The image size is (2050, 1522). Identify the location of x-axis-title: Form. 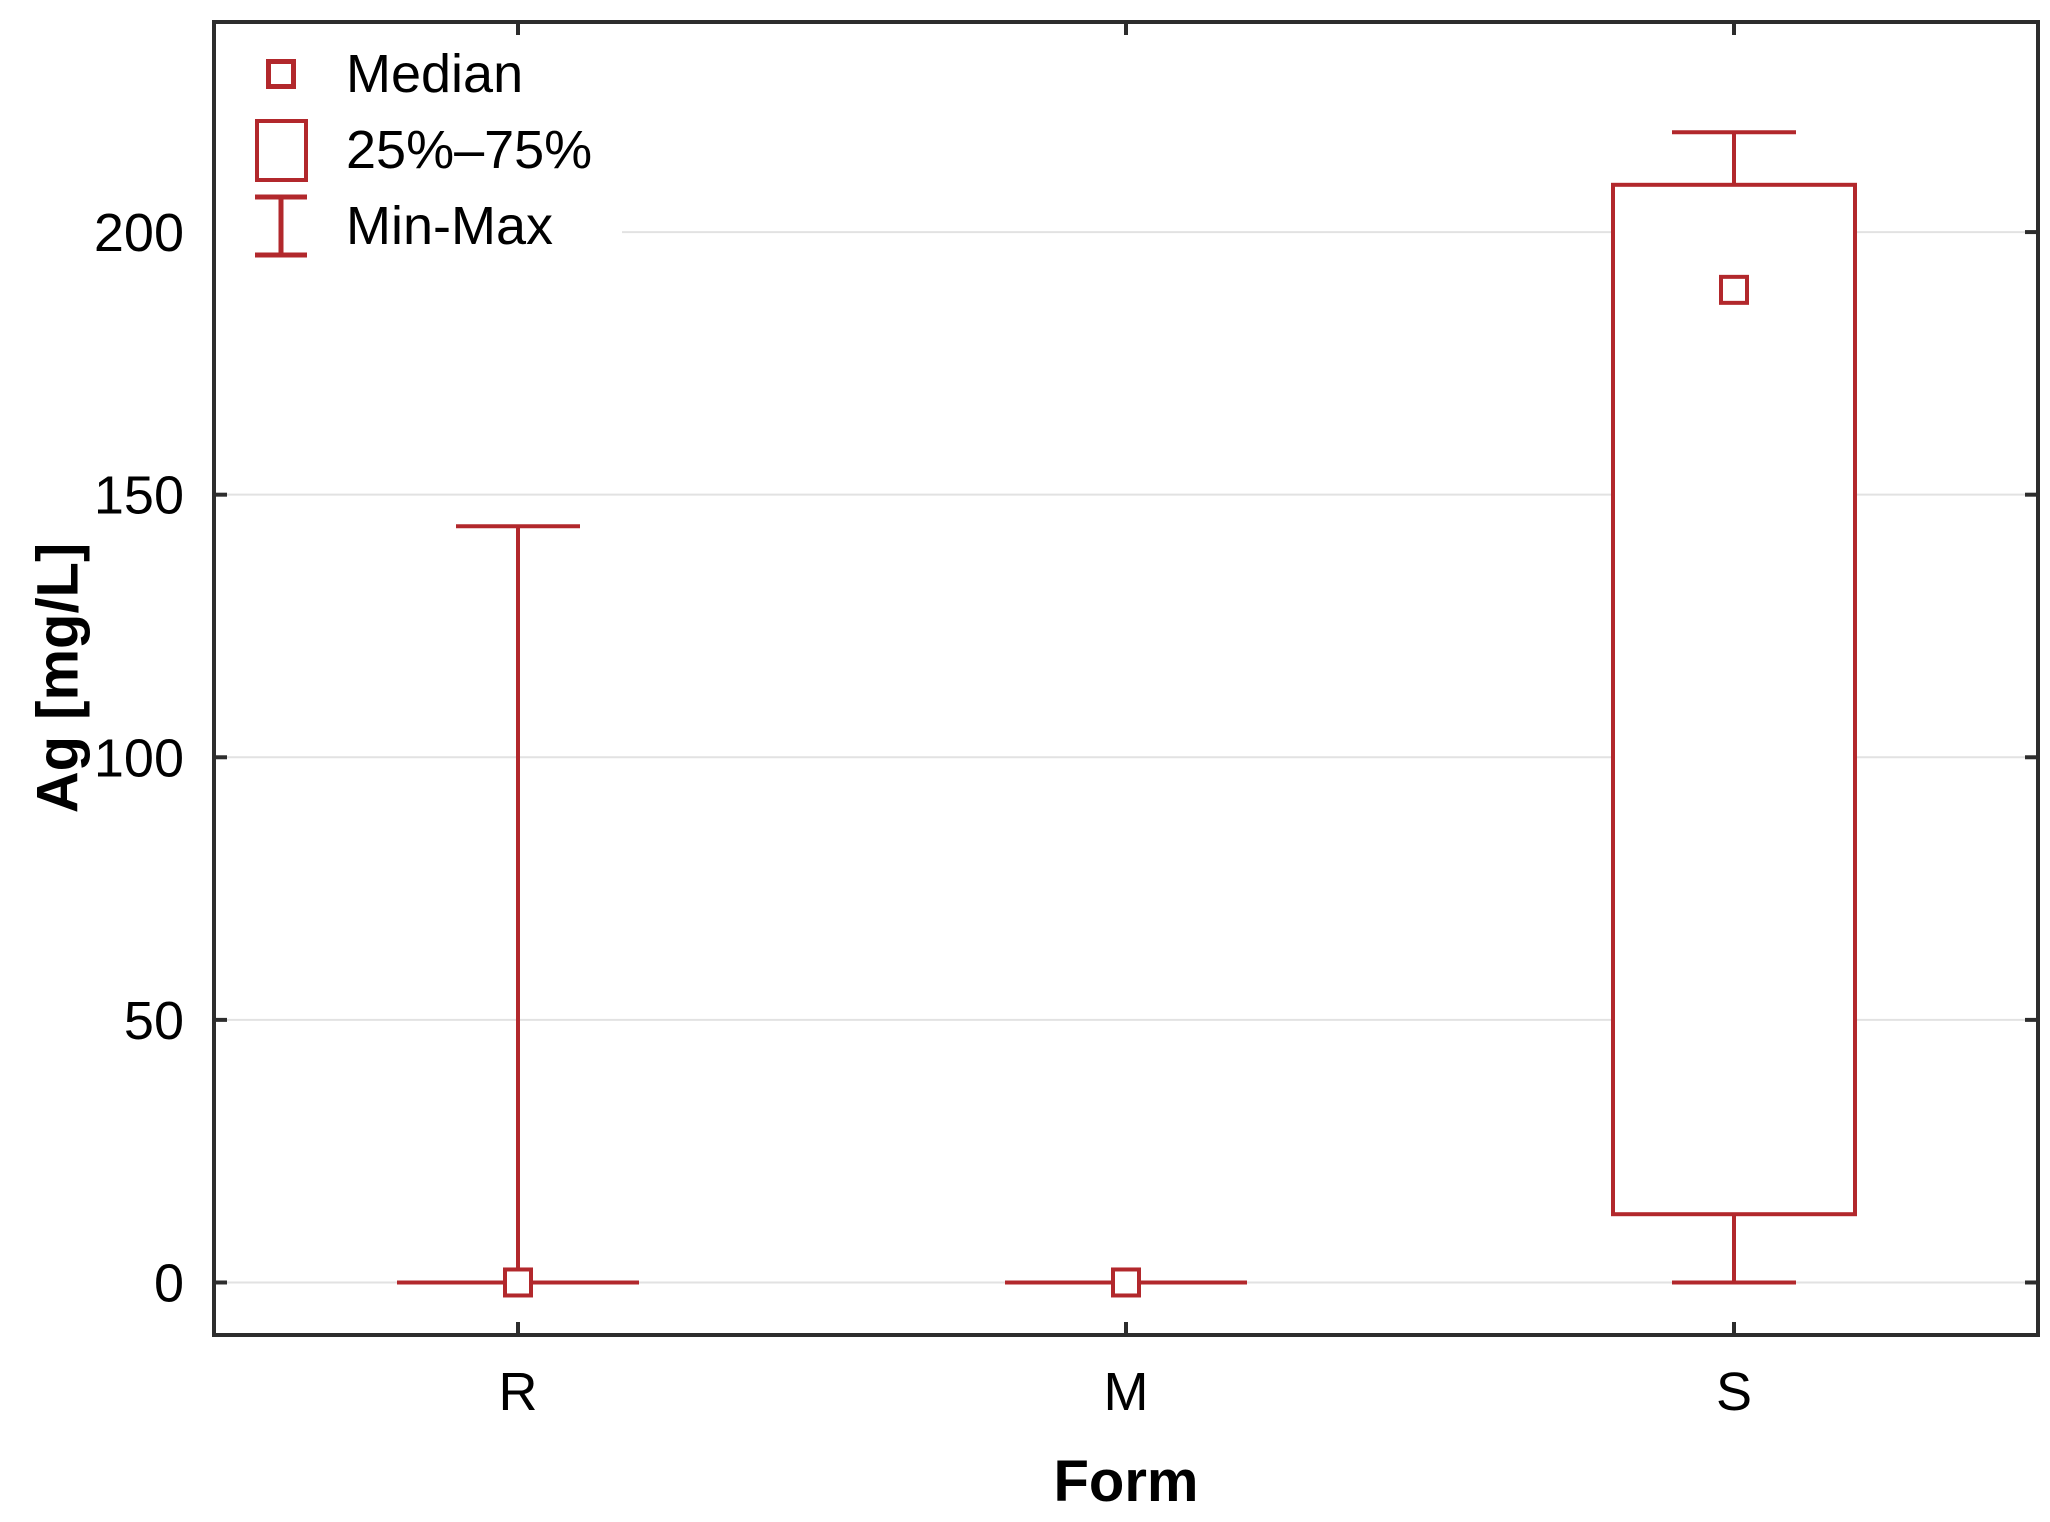
(1126, 1481).